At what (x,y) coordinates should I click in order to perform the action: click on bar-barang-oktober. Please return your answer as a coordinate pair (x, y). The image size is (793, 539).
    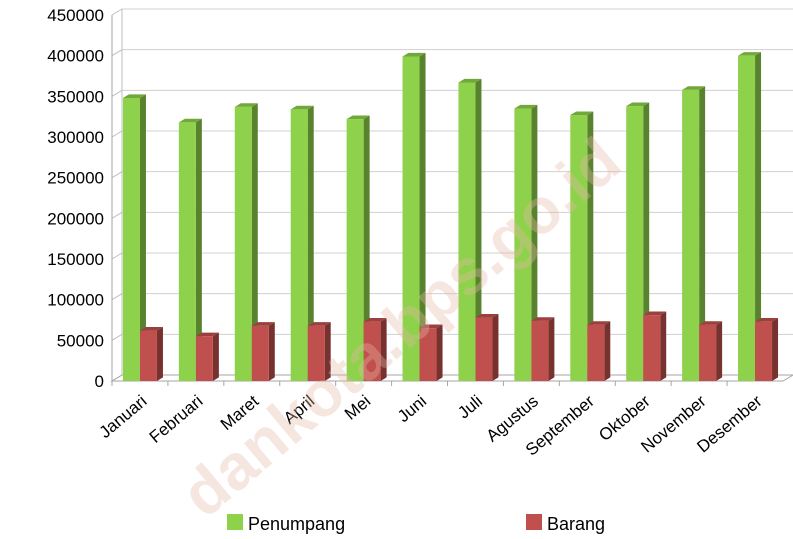
    Looking at the image, I should click on (655, 346).